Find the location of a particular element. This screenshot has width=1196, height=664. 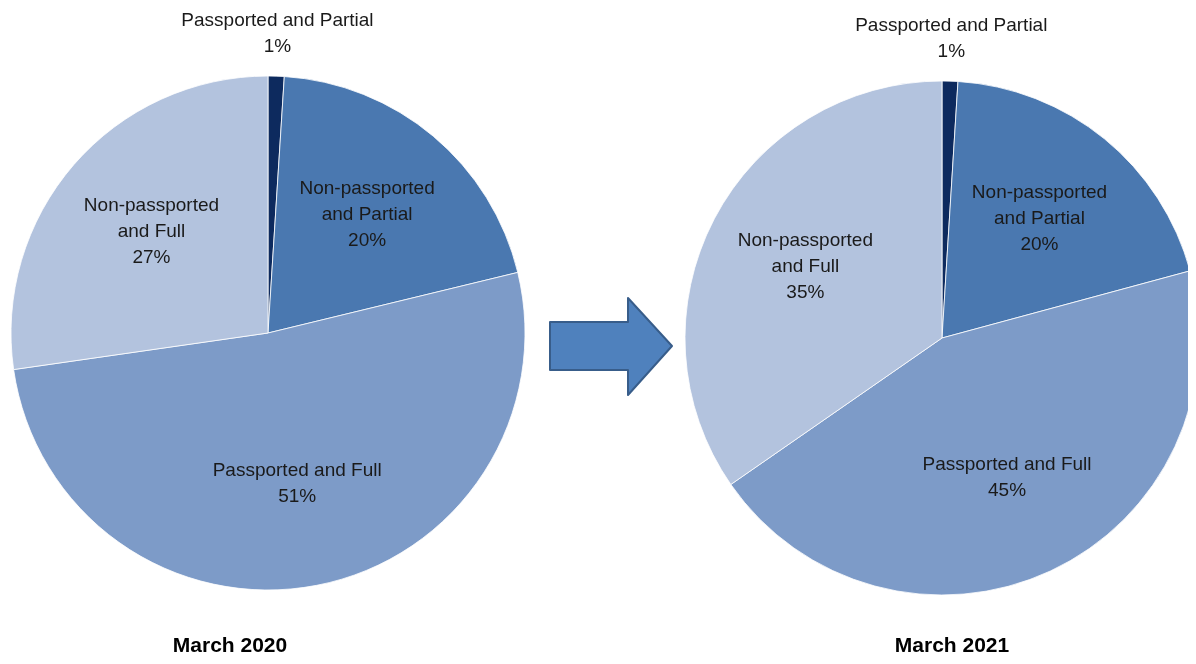

text: March 2020 is located at coordinates (230, 644).